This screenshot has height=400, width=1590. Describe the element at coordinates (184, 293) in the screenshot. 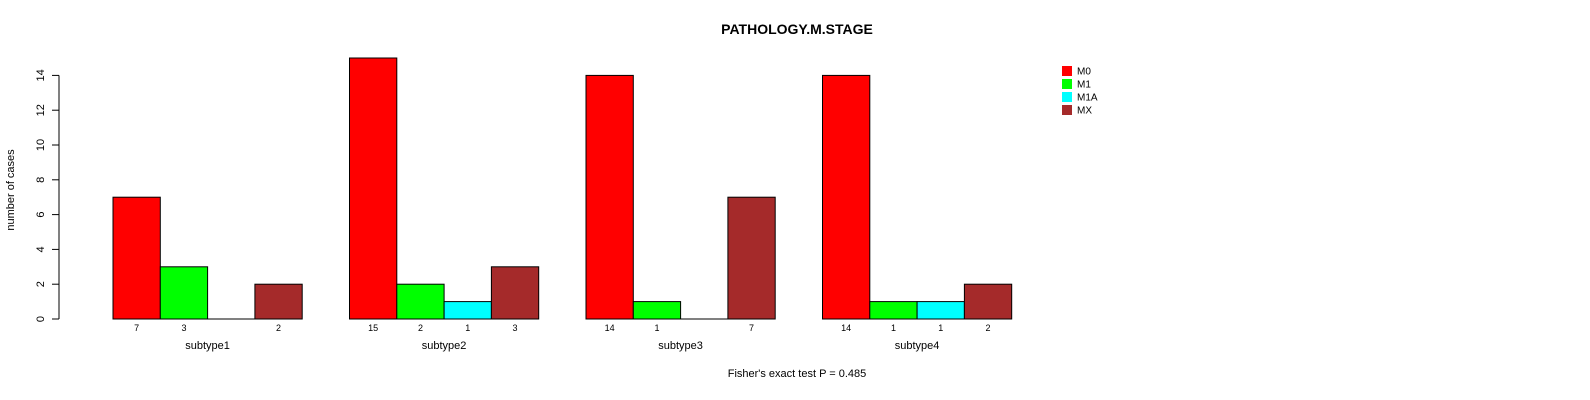

I see `bar-m1-subtype1` at that location.